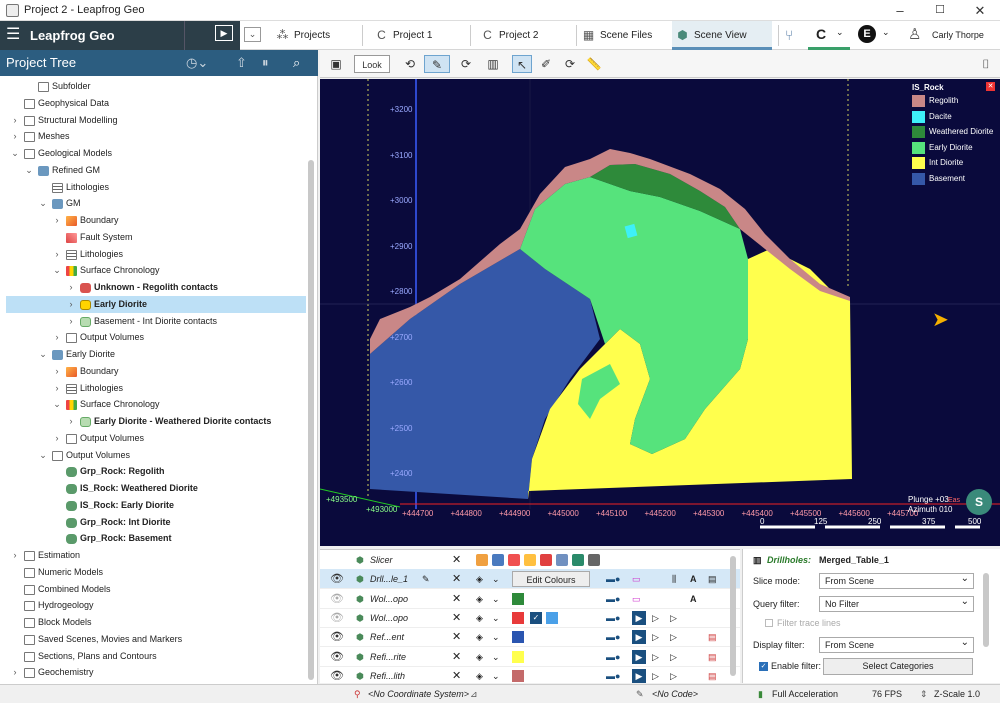 The width and height of the screenshot is (1000, 703). What do you see at coordinates (613, 637) in the screenshot?
I see `opacity-slider: ▬●` at bounding box center [613, 637].